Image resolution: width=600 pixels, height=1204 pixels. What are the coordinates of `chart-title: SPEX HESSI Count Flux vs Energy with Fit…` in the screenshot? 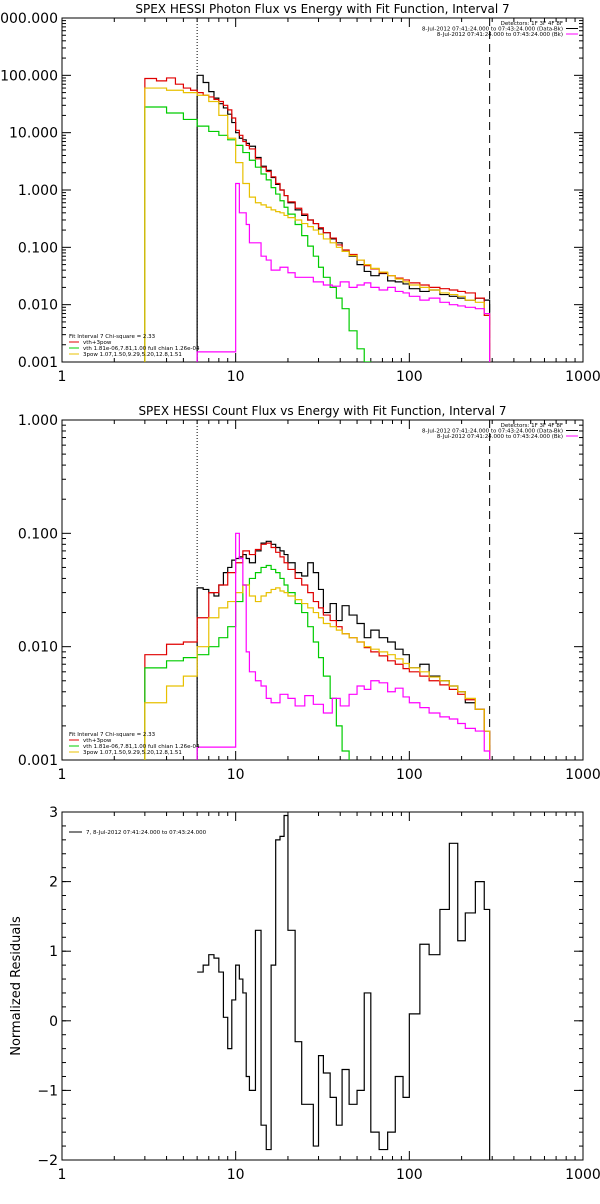 It's located at (322, 411).